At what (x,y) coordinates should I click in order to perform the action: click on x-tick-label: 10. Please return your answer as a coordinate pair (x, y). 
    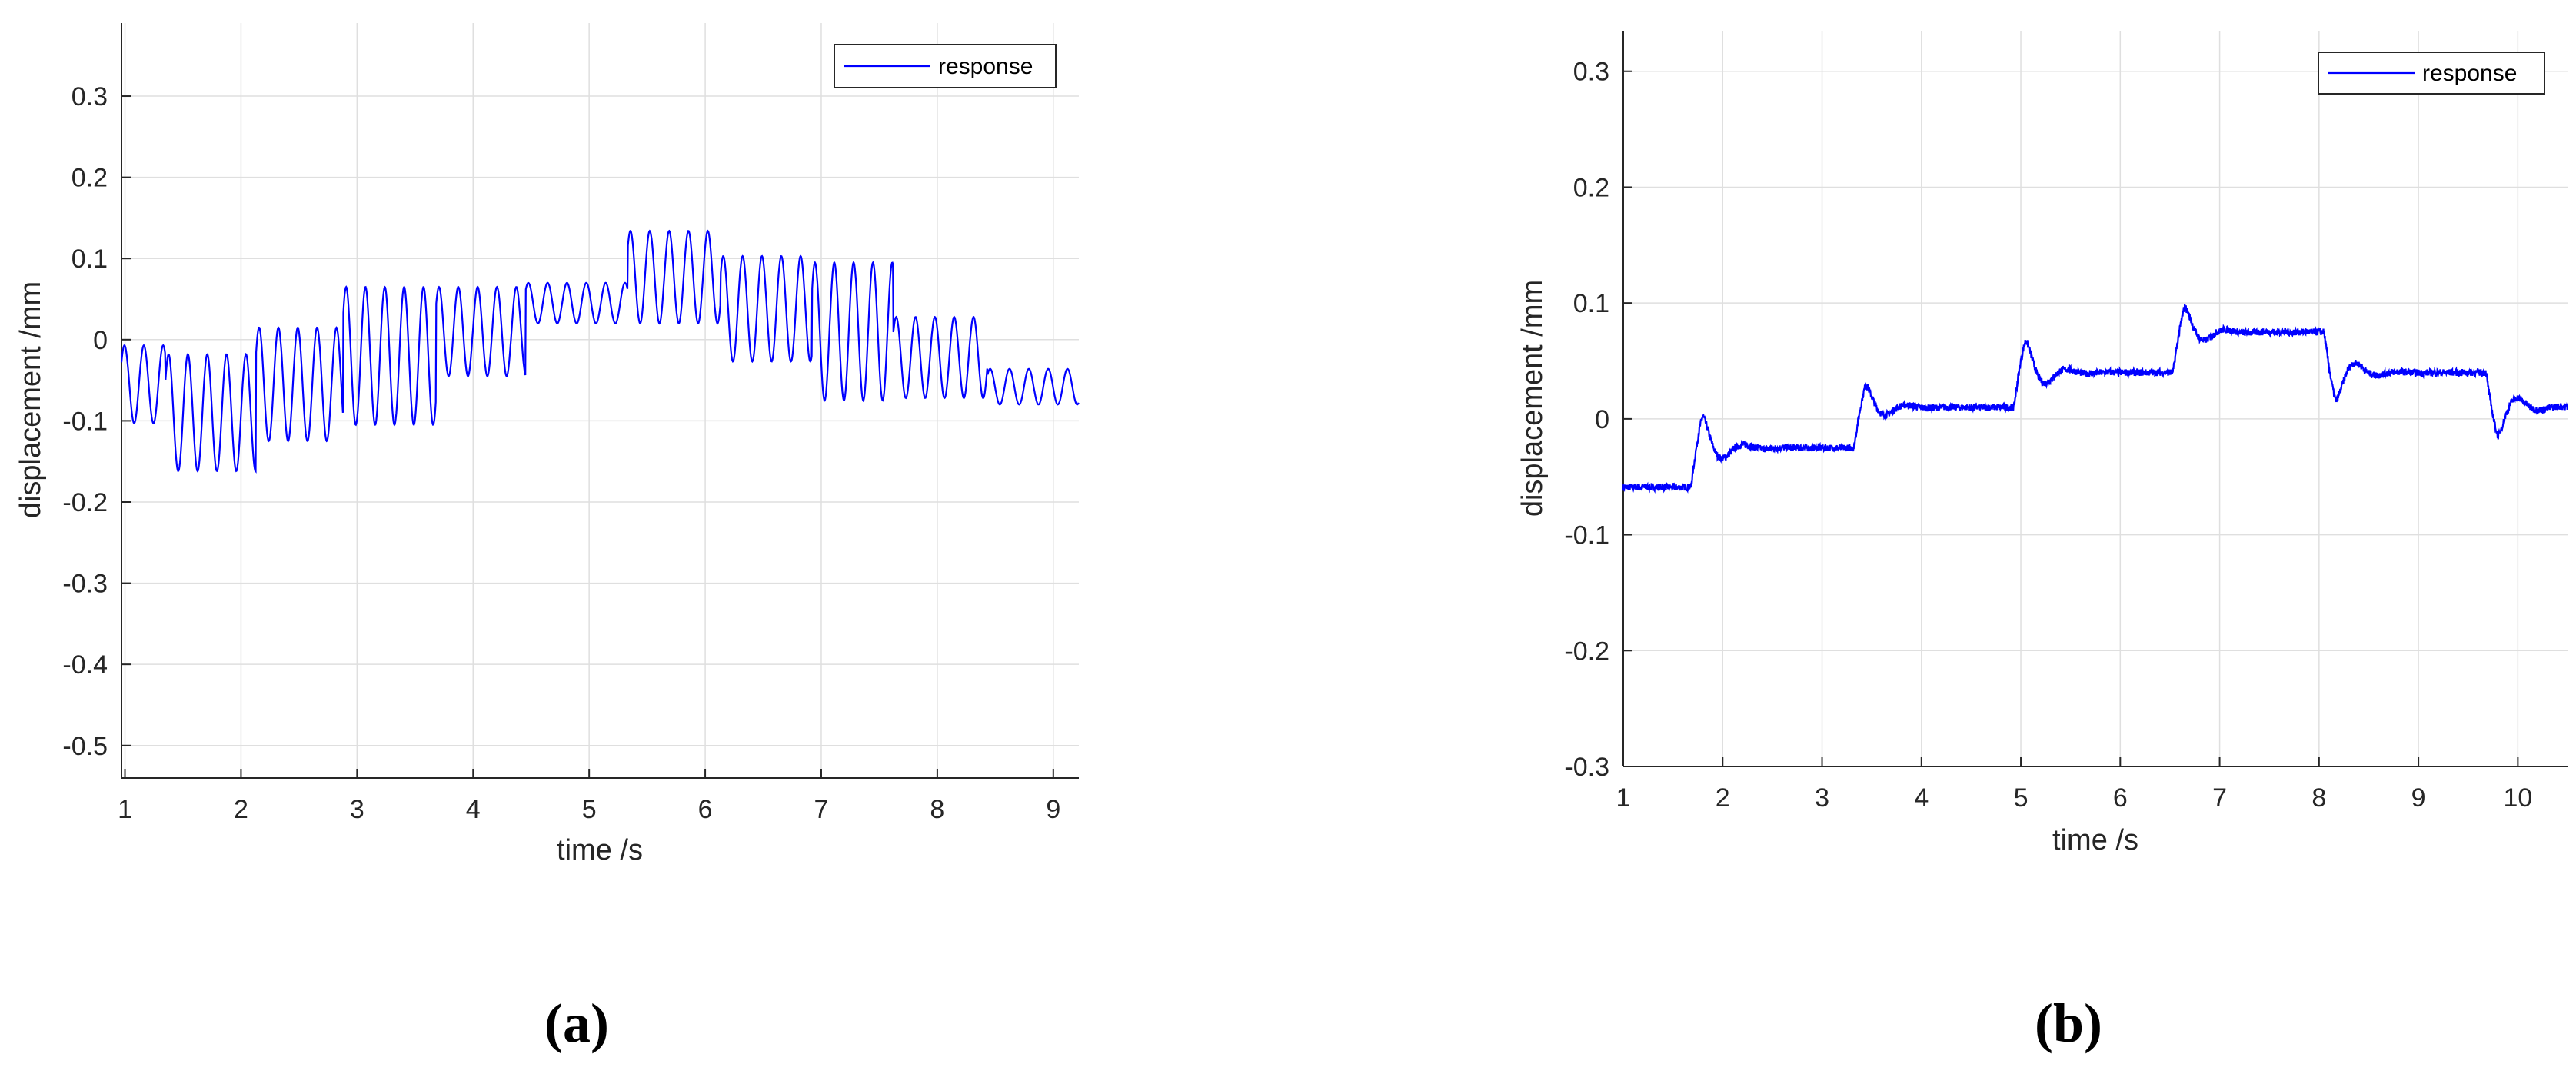
    Looking at the image, I should click on (2518, 798).